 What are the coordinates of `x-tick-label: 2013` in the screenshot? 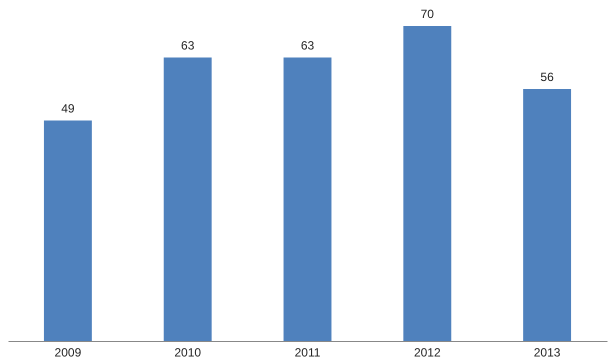 It's located at (547, 353).